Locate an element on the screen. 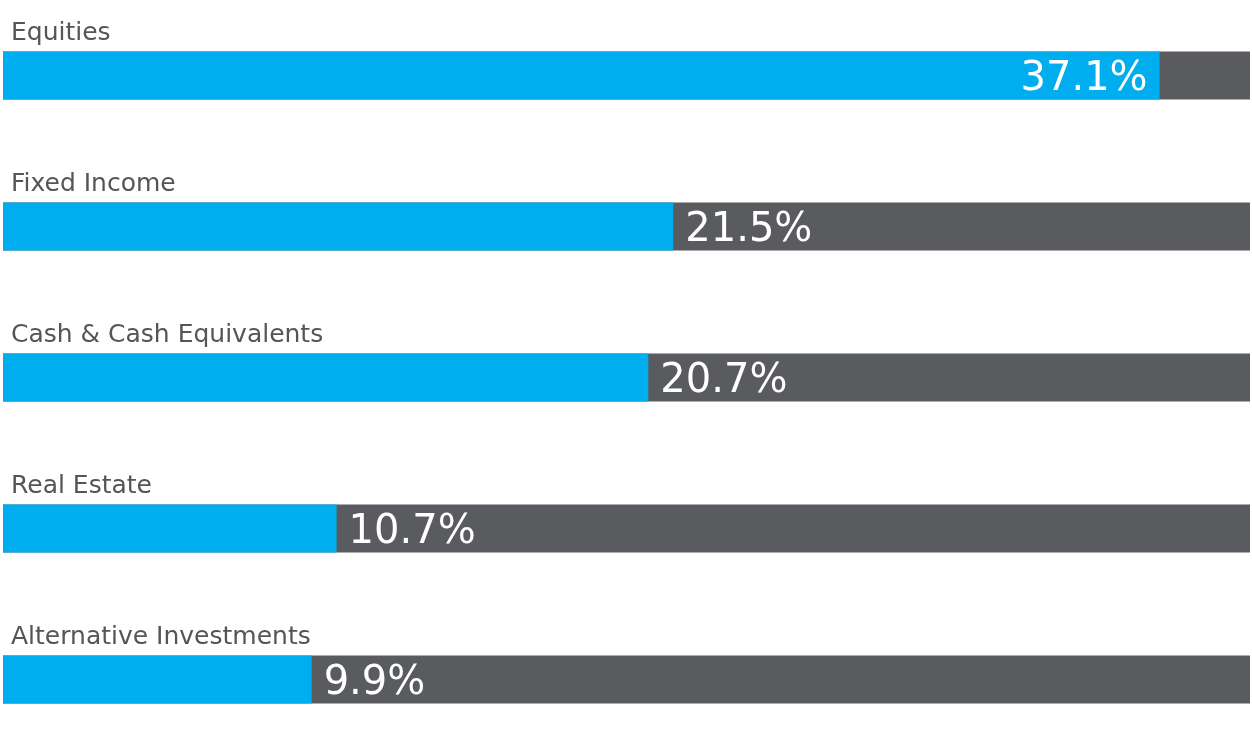  data-label: 9.9% is located at coordinates (374, 679).